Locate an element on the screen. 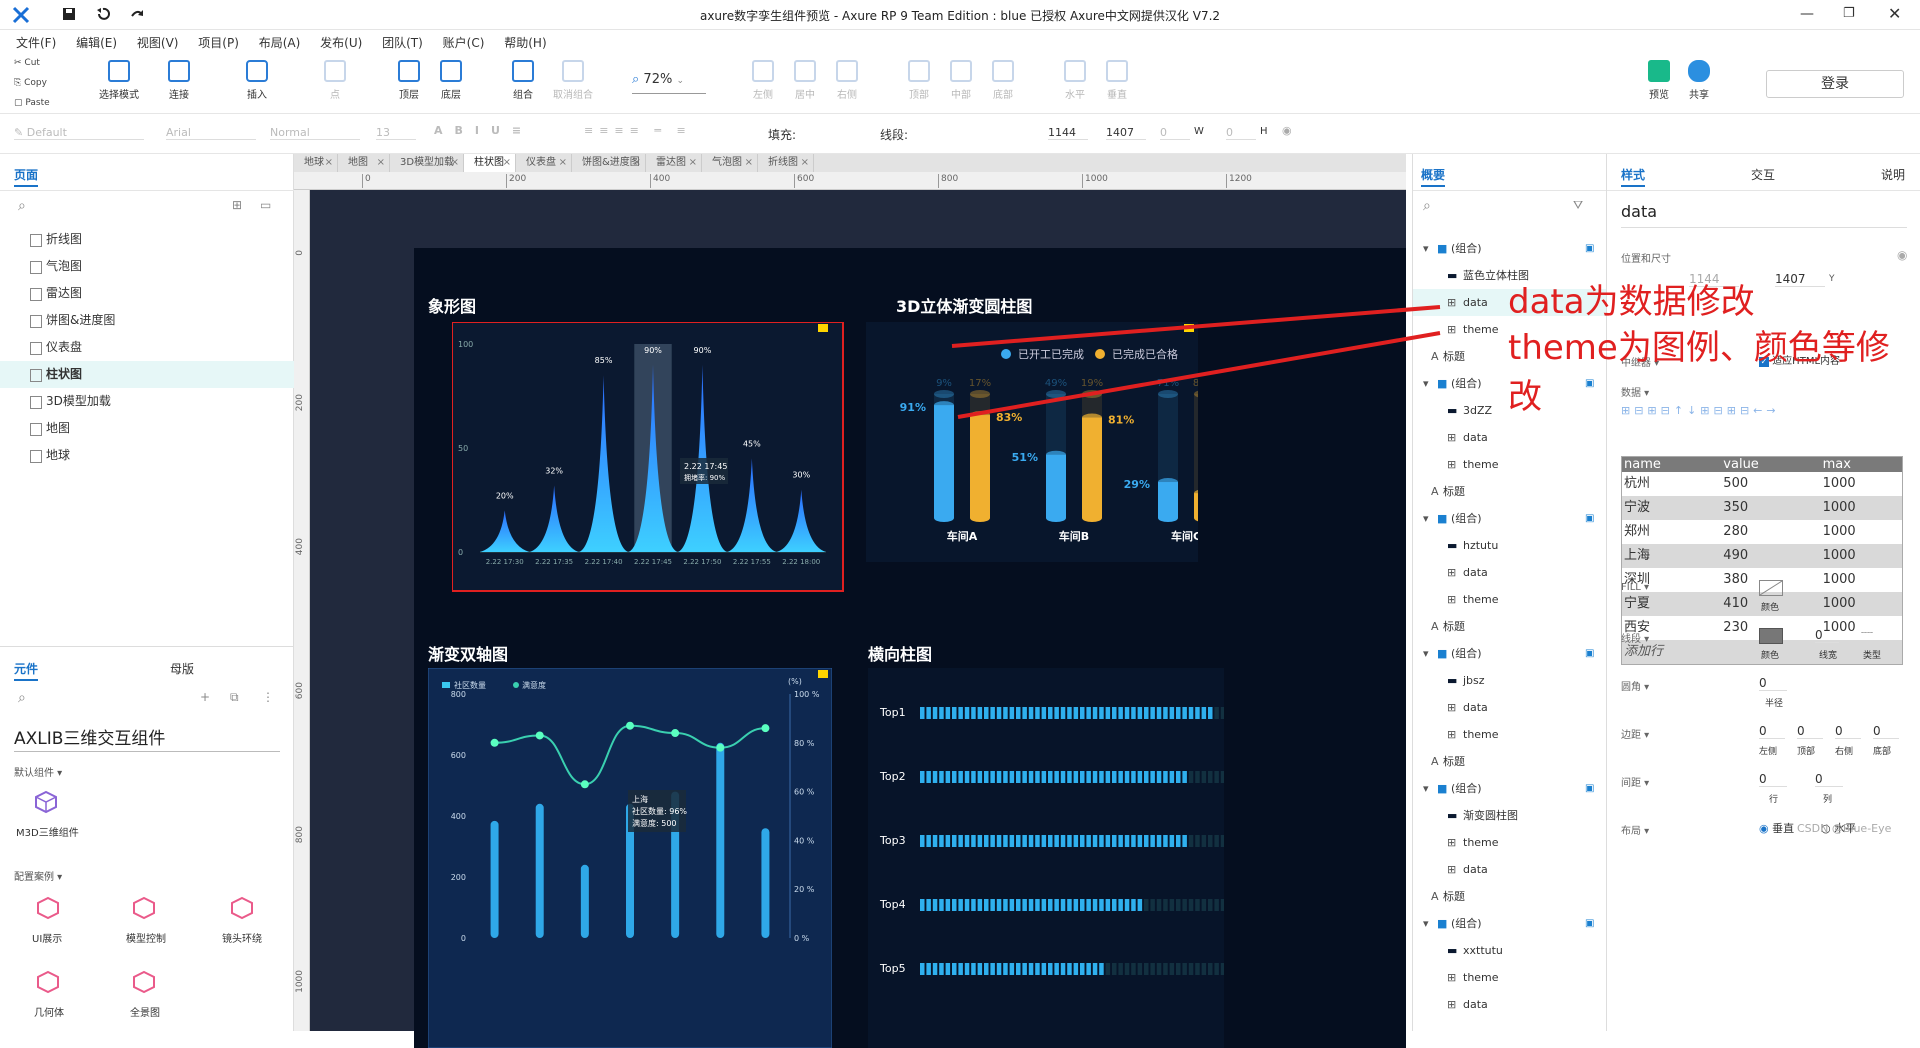 The height and width of the screenshot is (1048, 1920). align-left-button: 左侧 is located at coordinates (763, 80).